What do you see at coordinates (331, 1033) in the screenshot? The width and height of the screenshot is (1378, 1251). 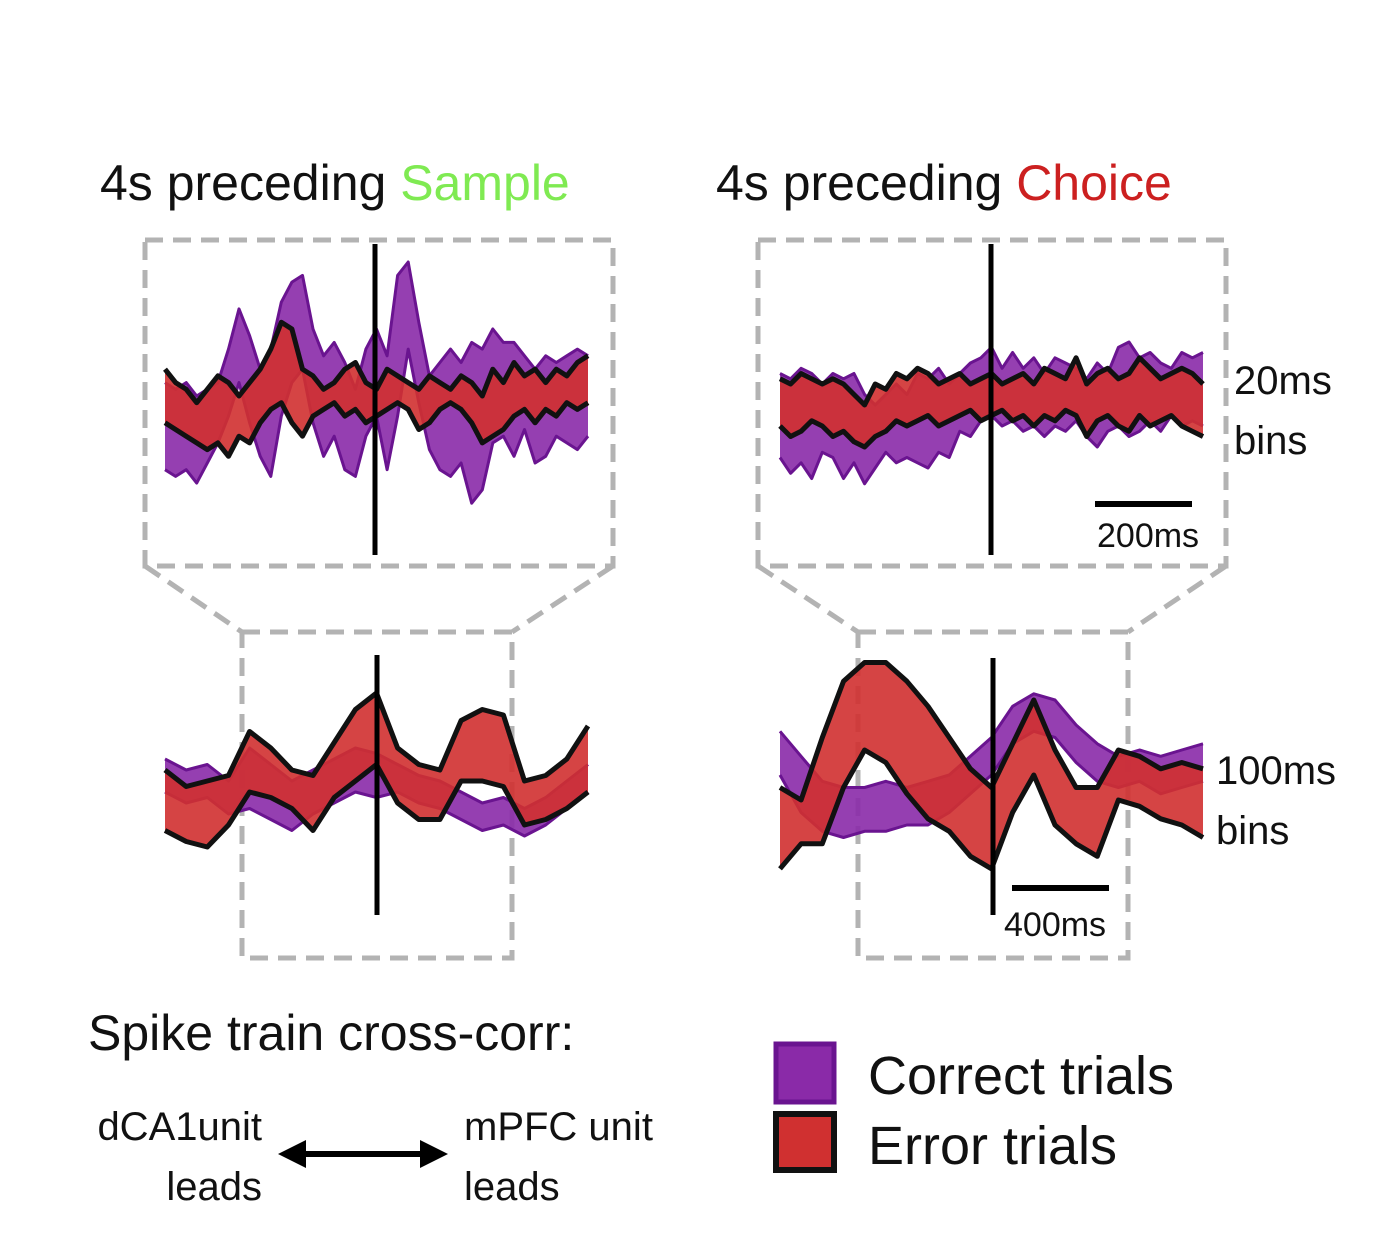 I see `crosscorr-heading: Spike train cross-corr:` at bounding box center [331, 1033].